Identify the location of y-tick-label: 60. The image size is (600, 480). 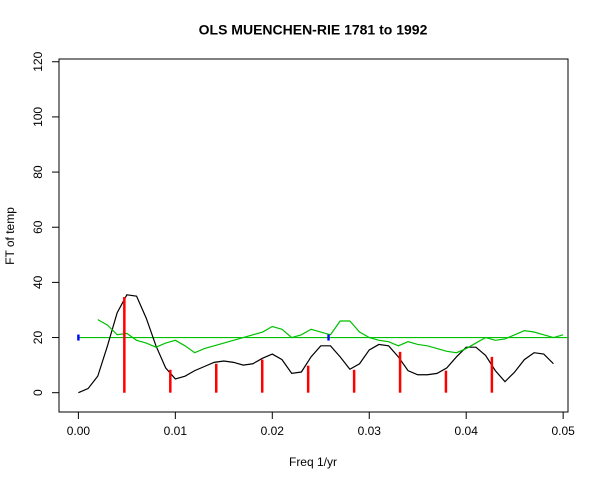
(38, 227).